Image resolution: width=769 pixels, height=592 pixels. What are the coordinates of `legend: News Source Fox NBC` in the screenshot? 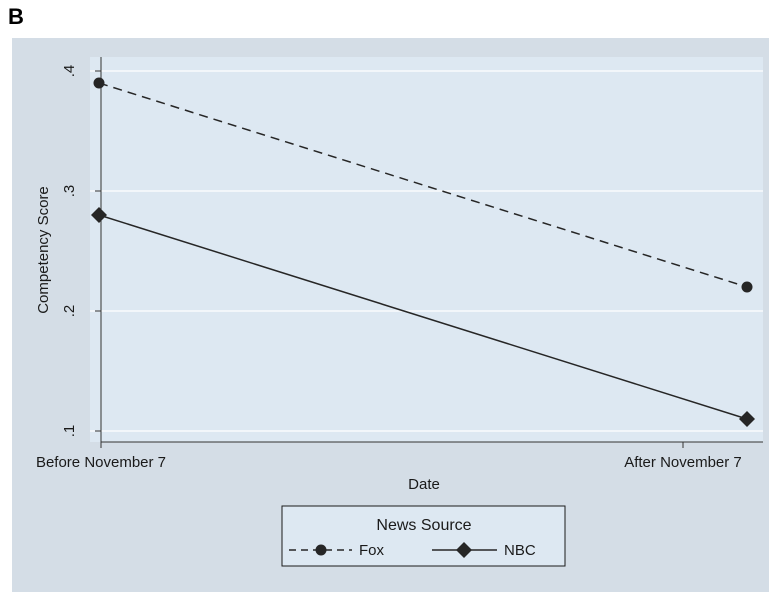 It's located at (423, 536).